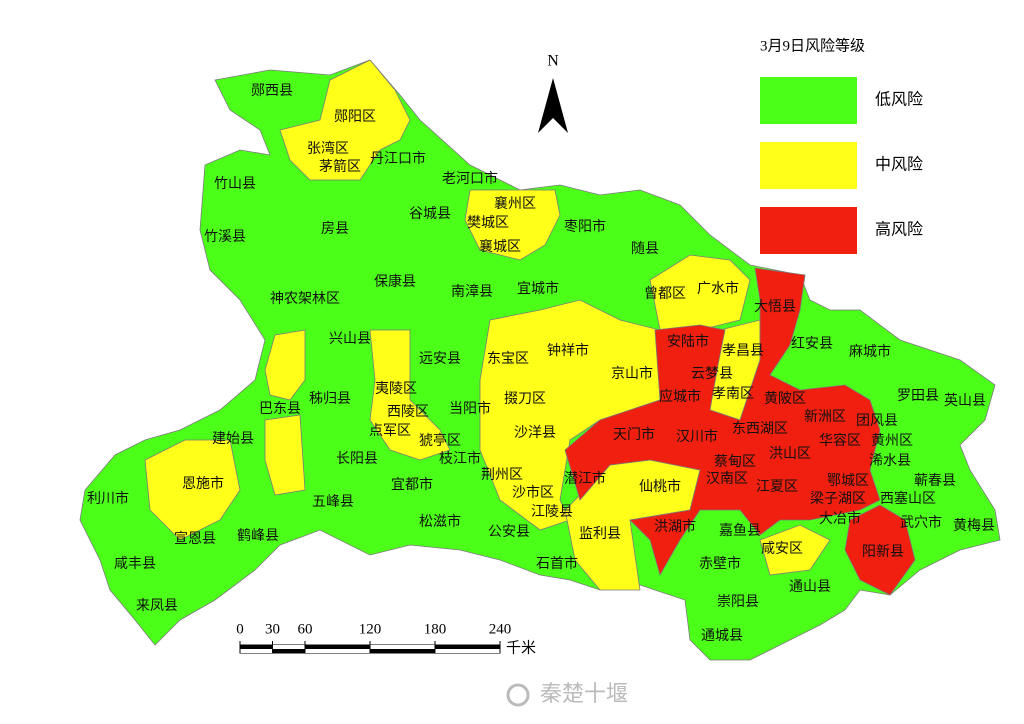 This screenshot has width=1024, height=724. What do you see at coordinates (680, 396) in the screenshot?
I see `district-label: 应城市` at bounding box center [680, 396].